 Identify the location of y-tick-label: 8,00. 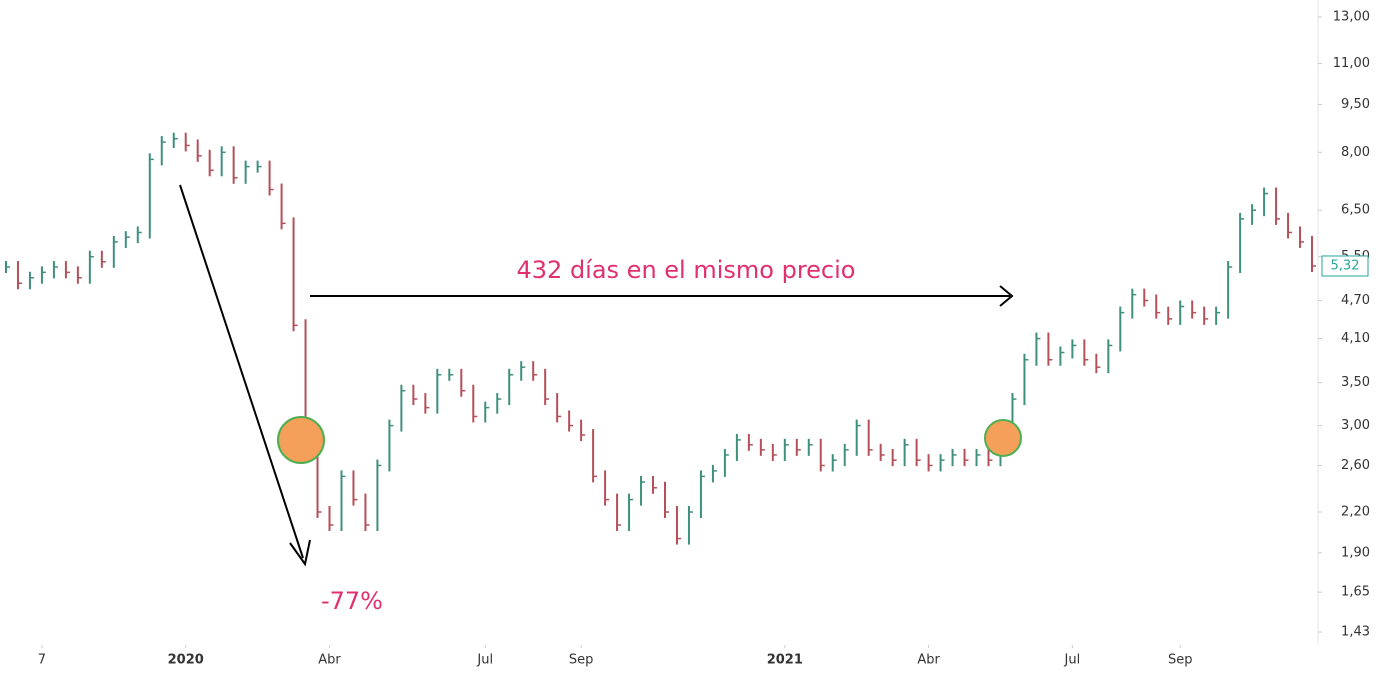
(1355, 152).